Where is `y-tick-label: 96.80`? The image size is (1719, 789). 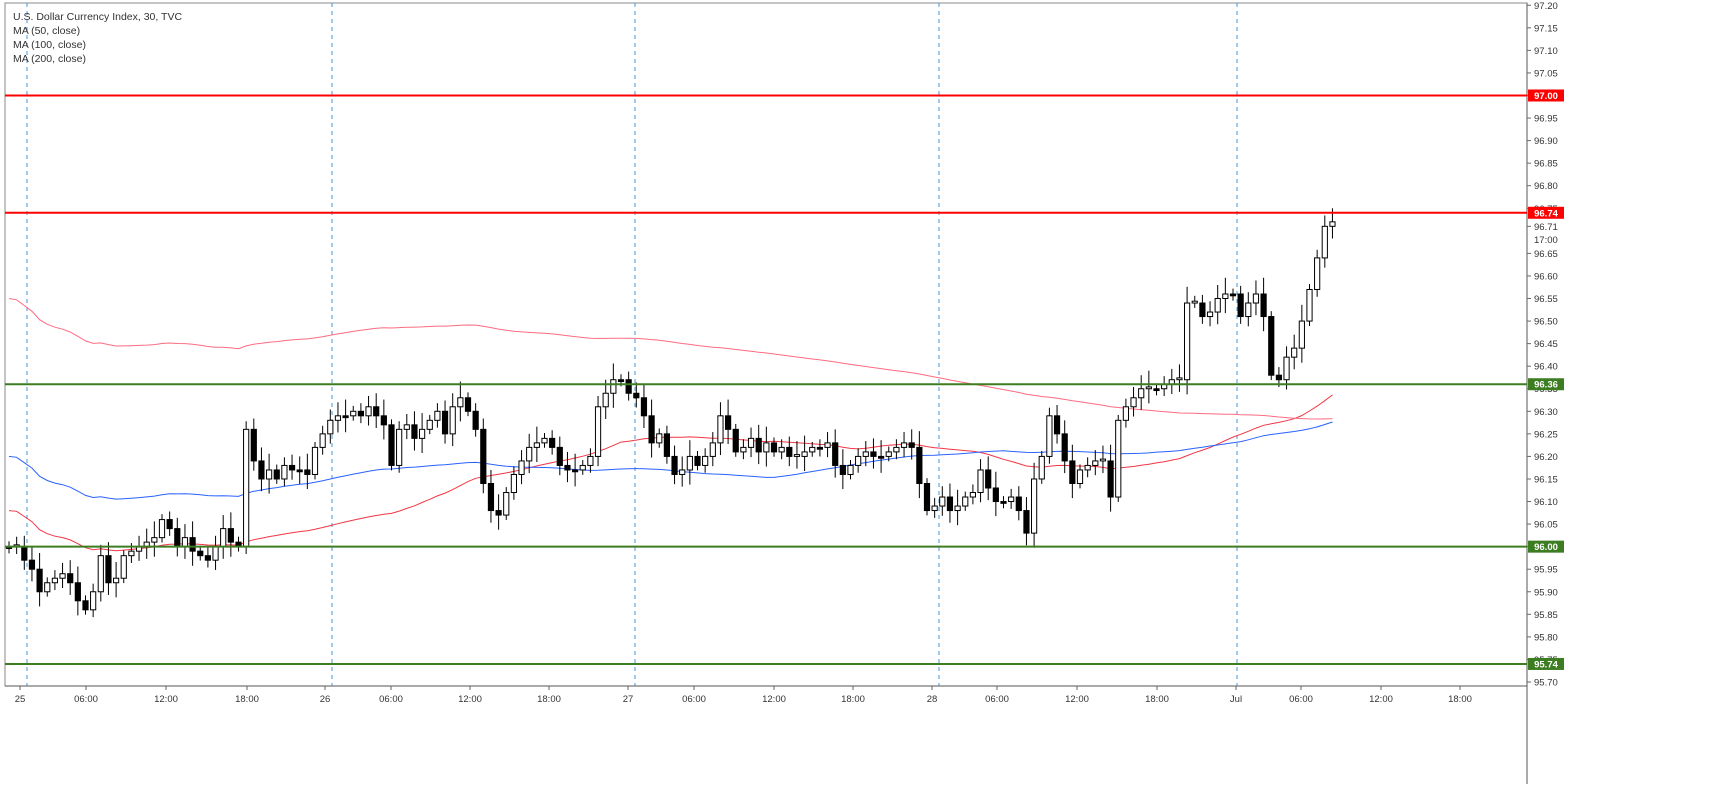
y-tick-label: 96.80 is located at coordinates (1546, 186).